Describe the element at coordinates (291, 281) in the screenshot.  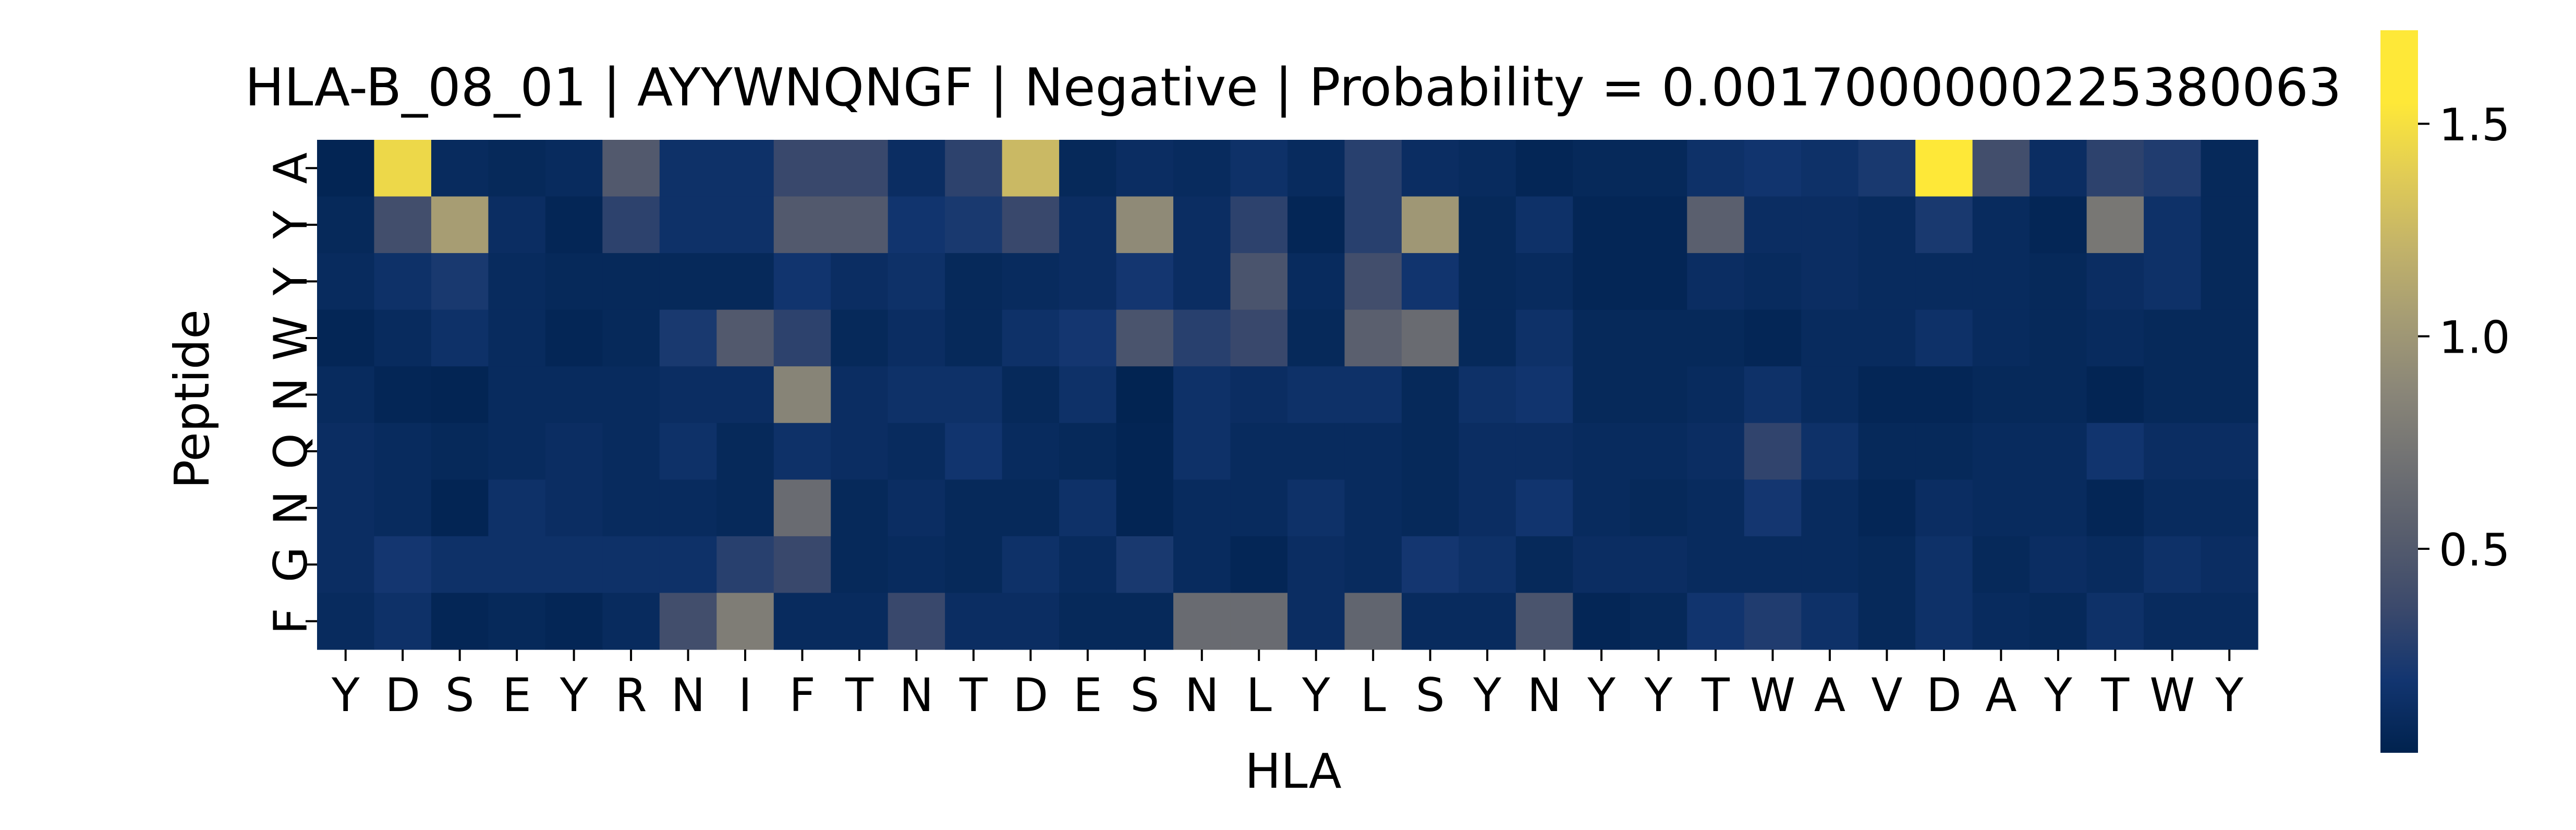
I see `y-tick-label: Y` at that location.